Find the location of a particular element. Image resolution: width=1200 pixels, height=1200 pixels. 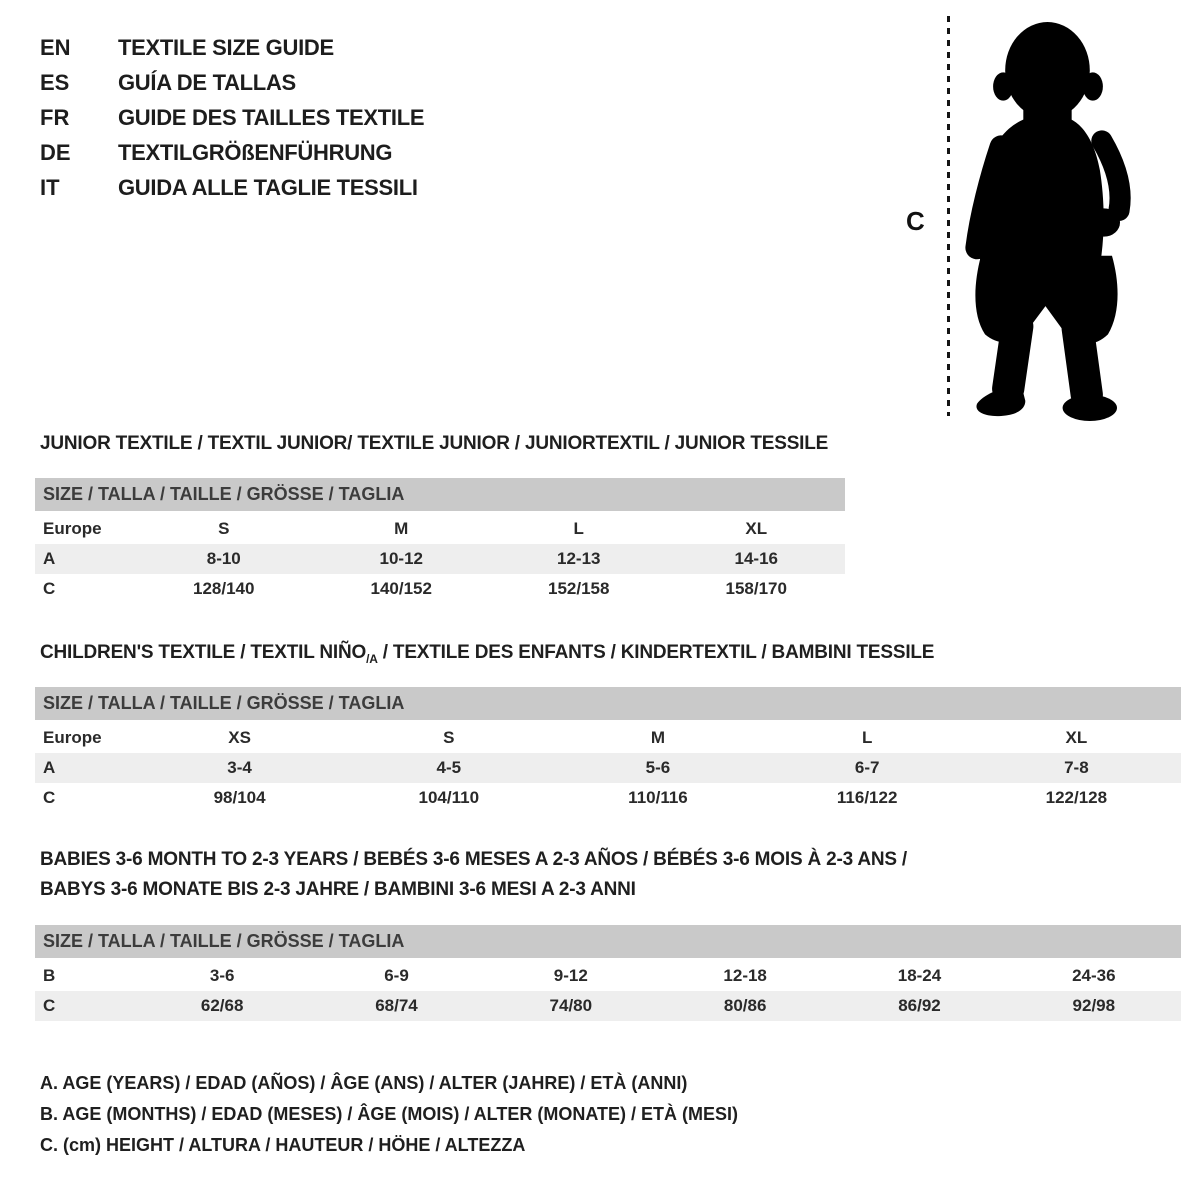

table-cell: 14-16 is located at coordinates (756, 559).